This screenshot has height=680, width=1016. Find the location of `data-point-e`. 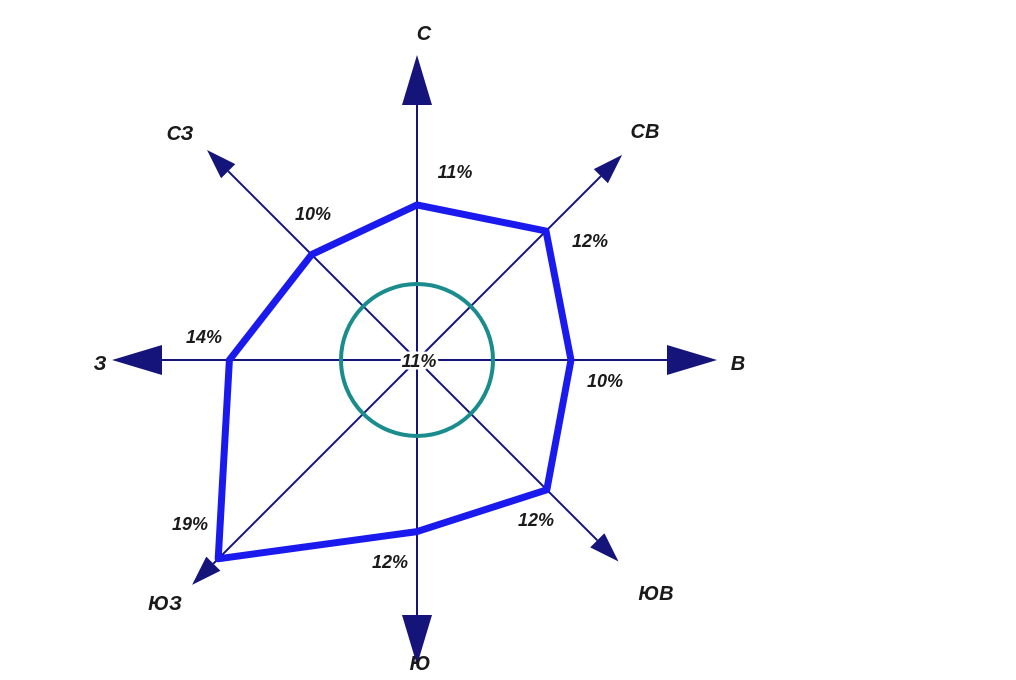

data-point-e is located at coordinates (571, 360).